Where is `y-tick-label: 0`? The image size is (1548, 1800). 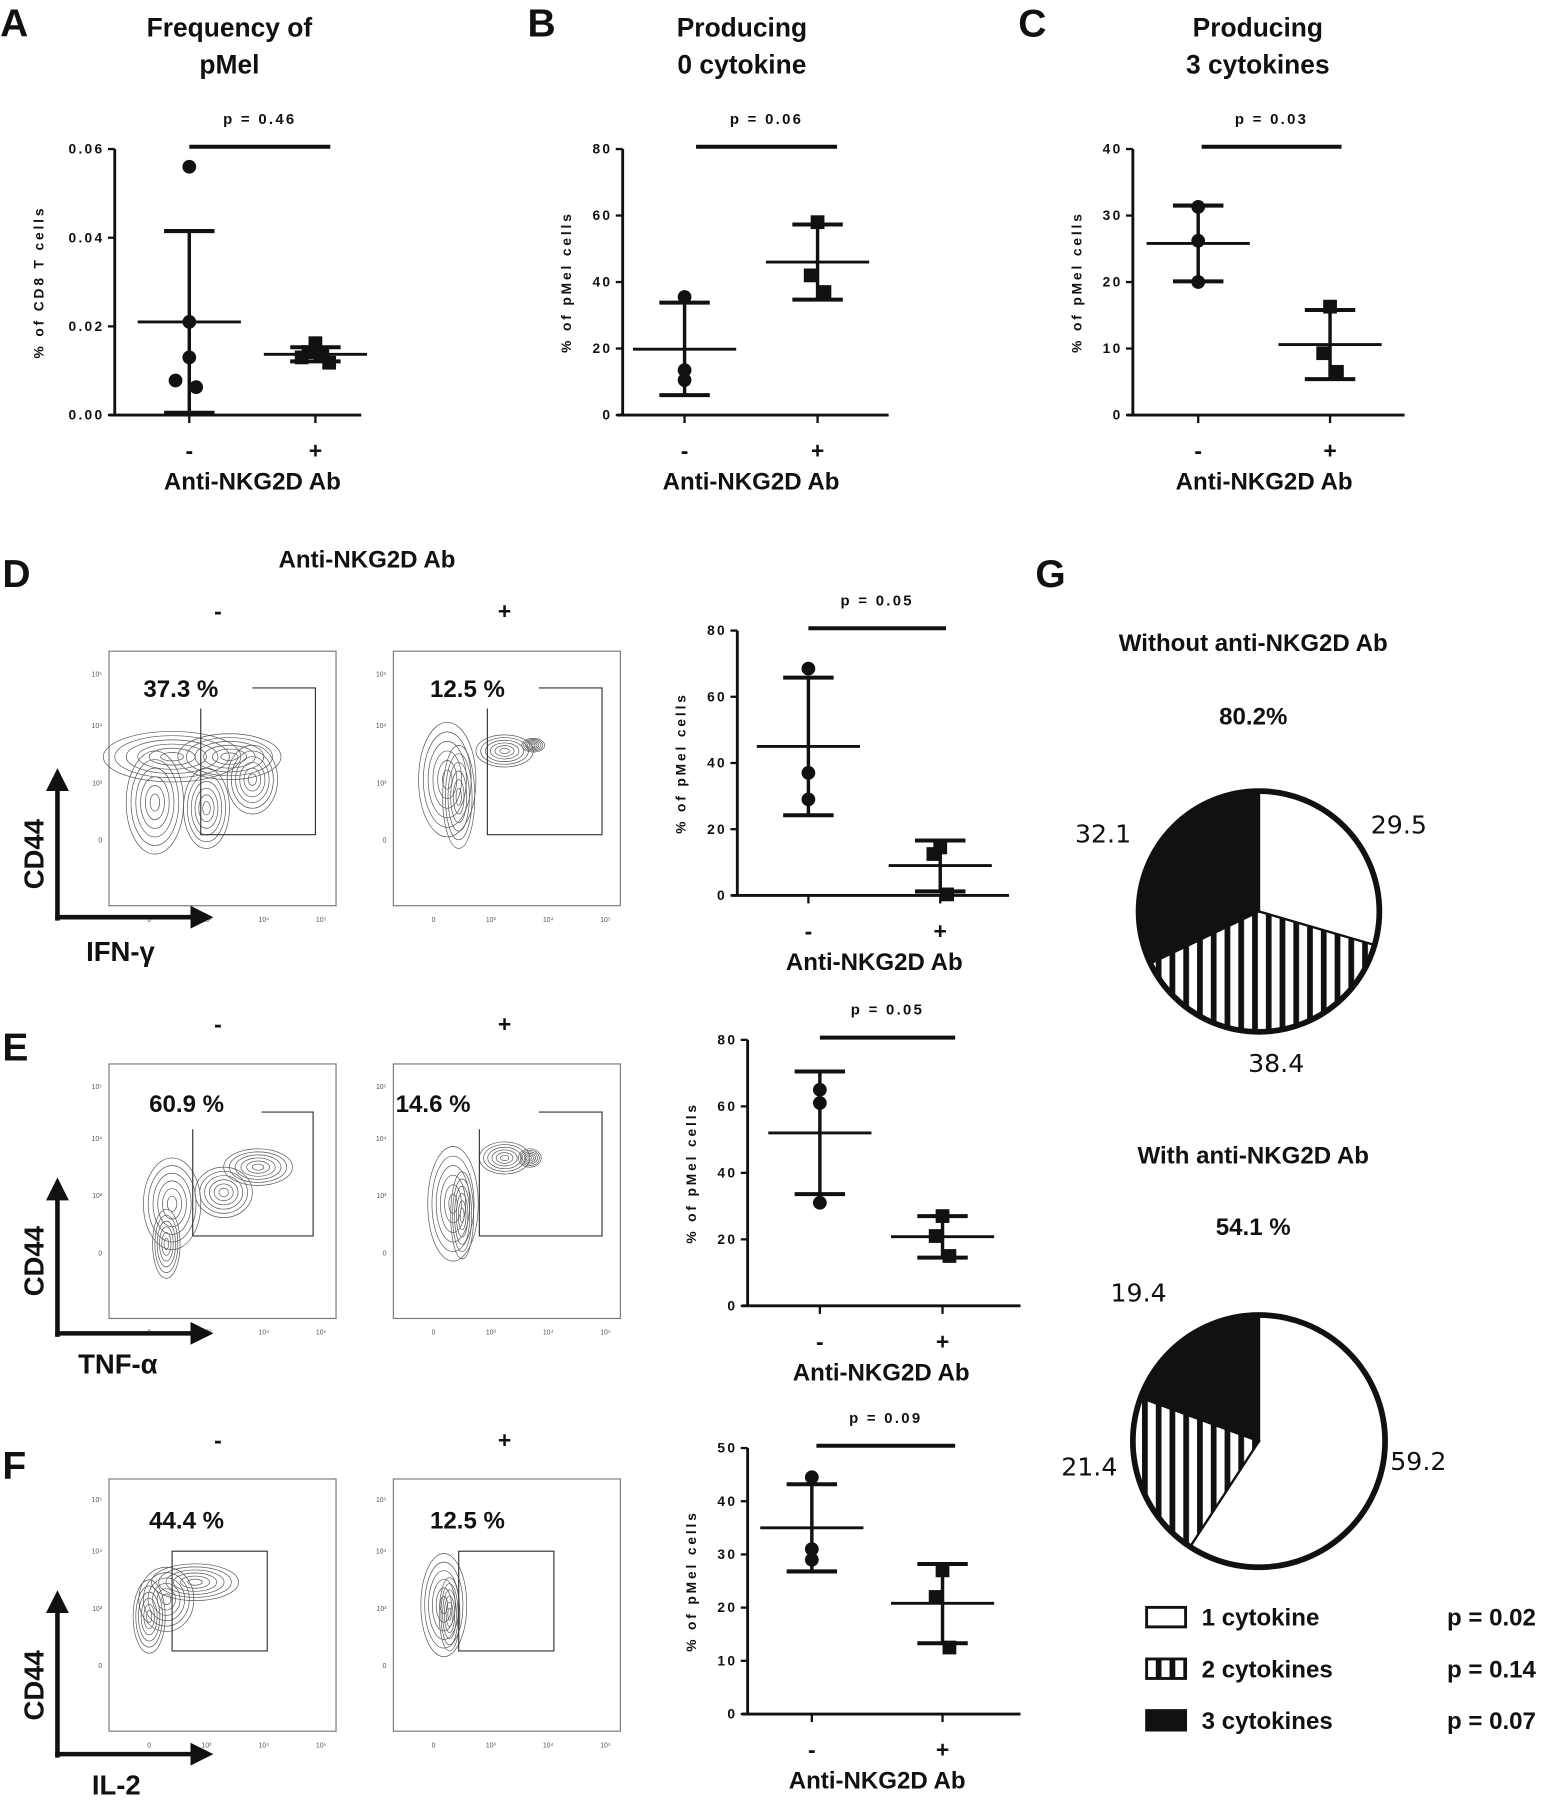
y-tick-label: 0 is located at coordinates (100, 841).